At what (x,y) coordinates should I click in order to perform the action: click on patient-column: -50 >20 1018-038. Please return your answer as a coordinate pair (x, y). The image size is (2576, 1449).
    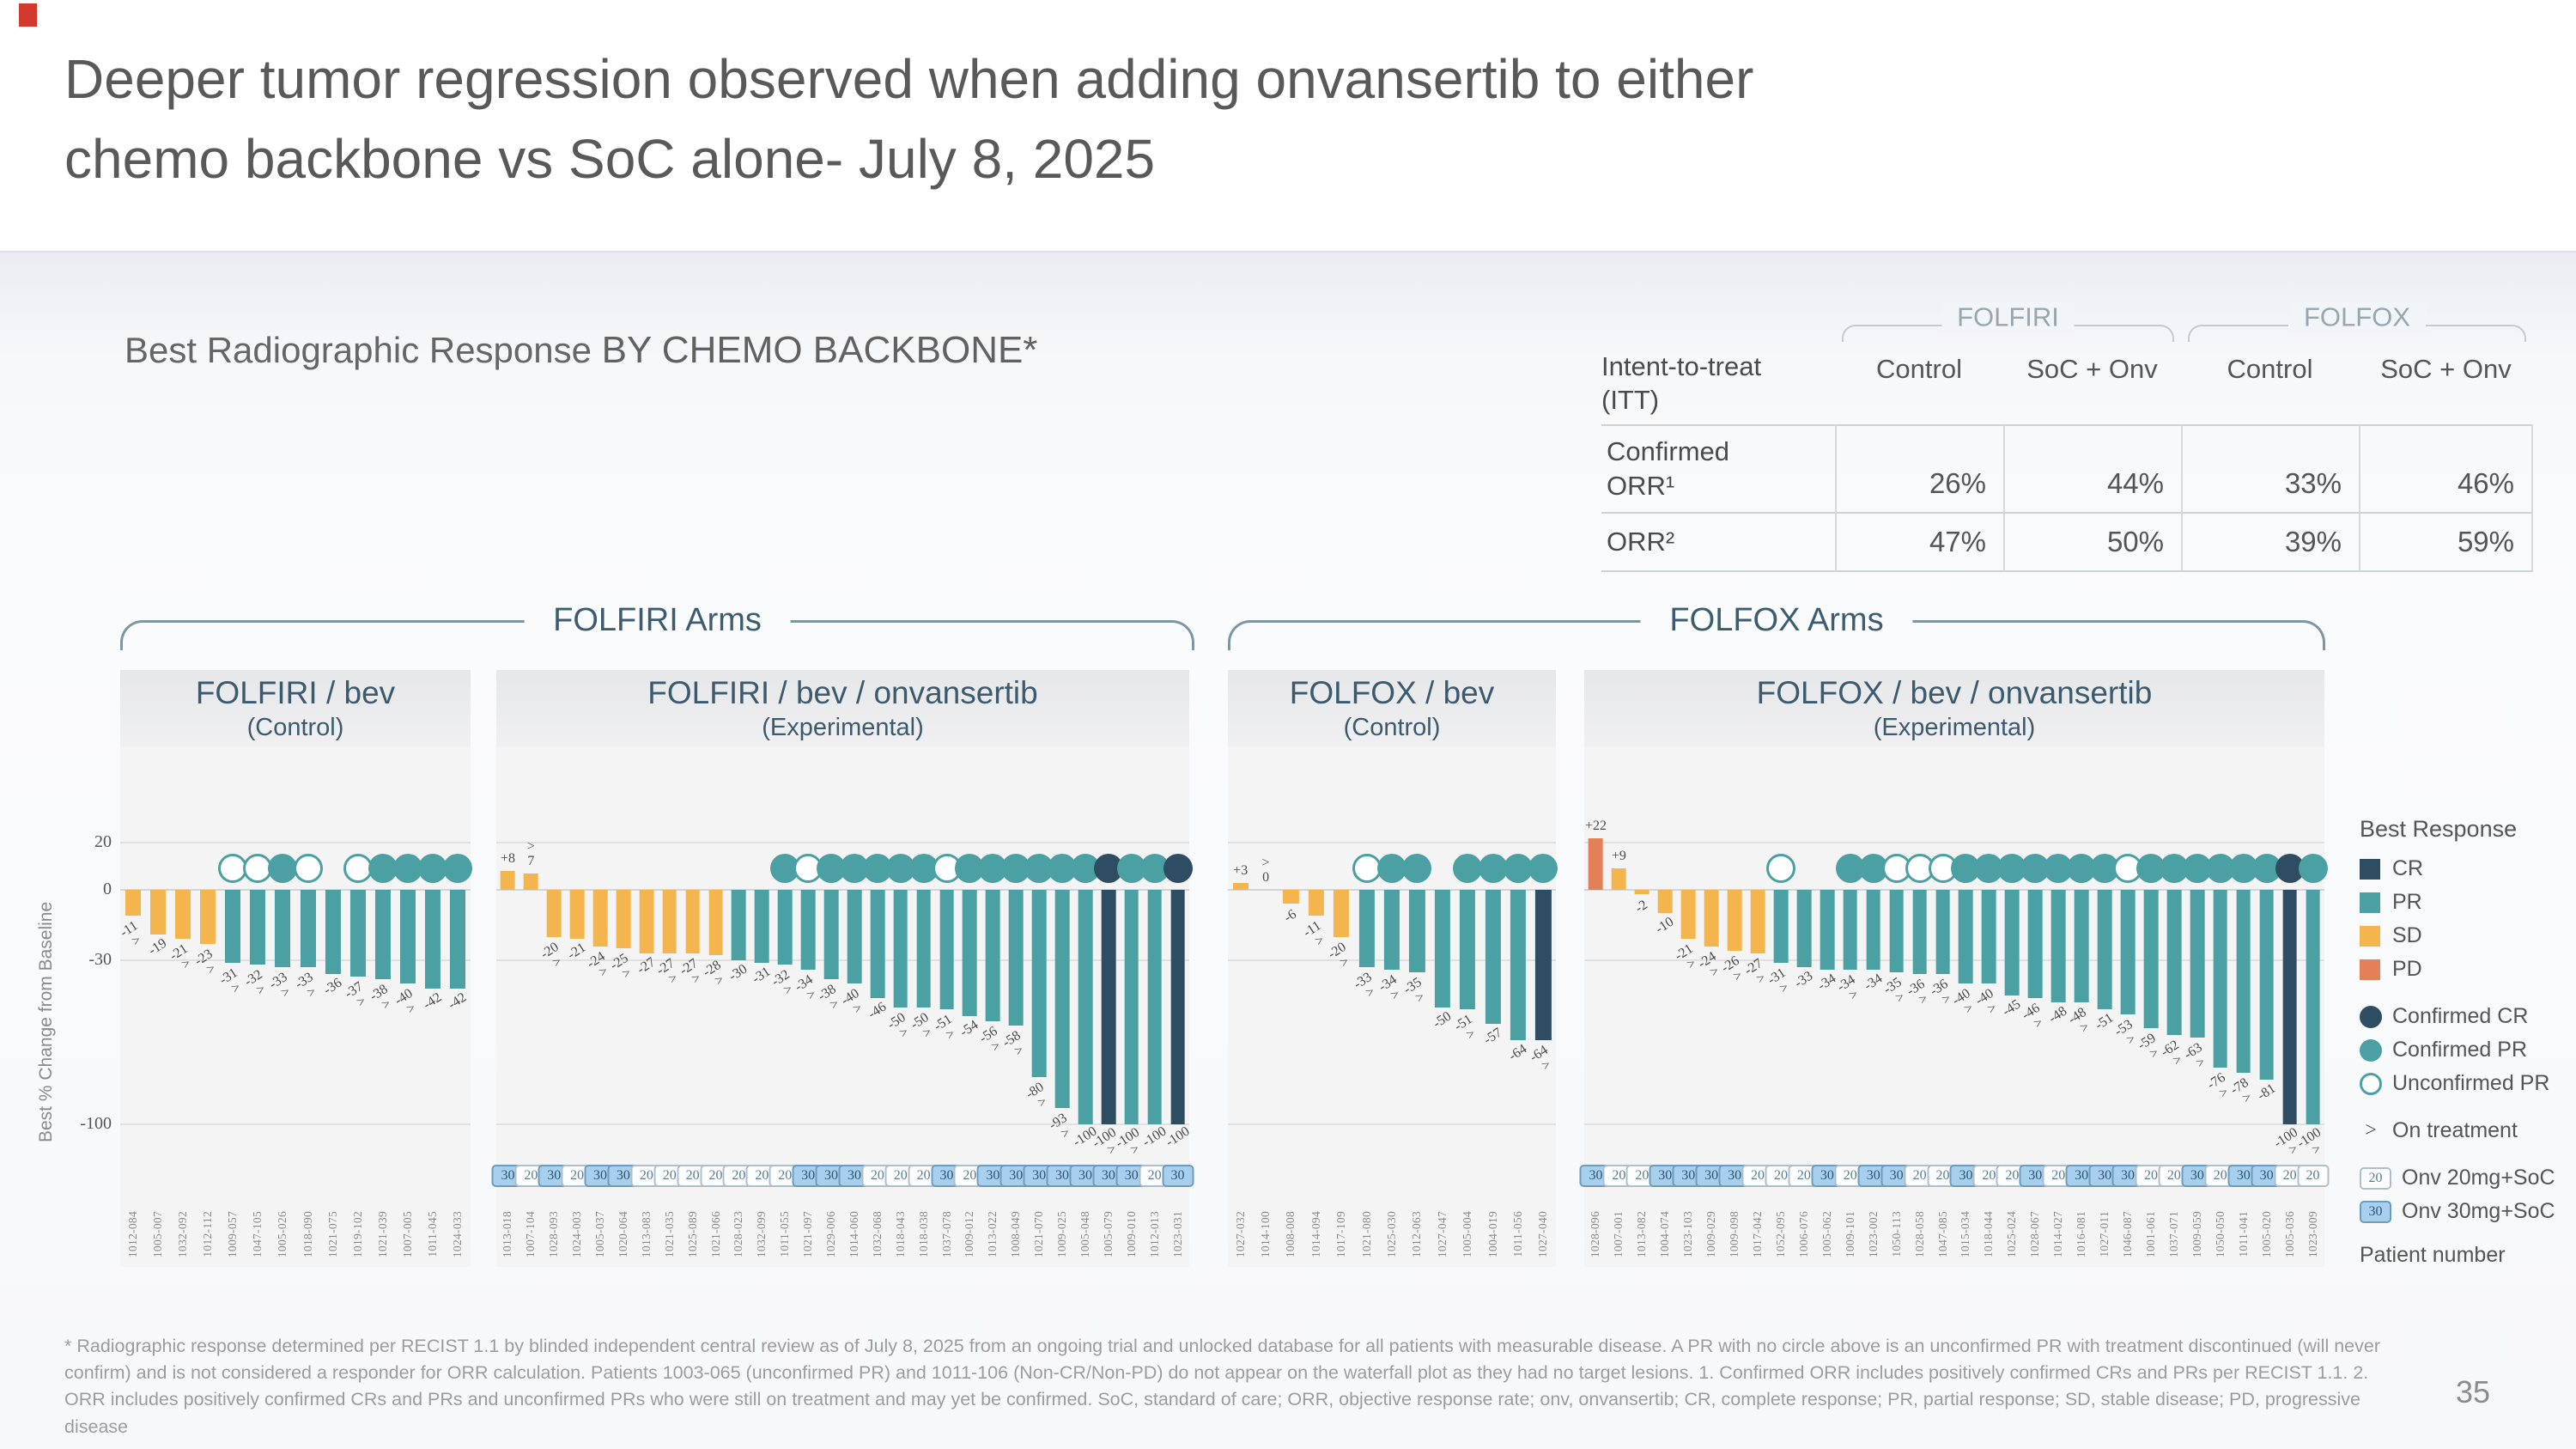
    Looking at the image, I should click on (924, 1007).